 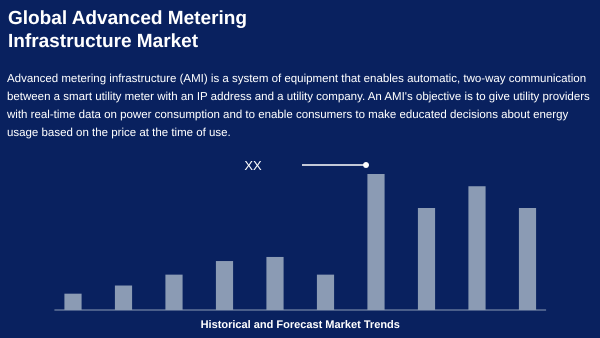 What do you see at coordinates (127, 30) in the screenshot?
I see `chart-title: Global Advanced Metering Infrastructure Market` at bounding box center [127, 30].